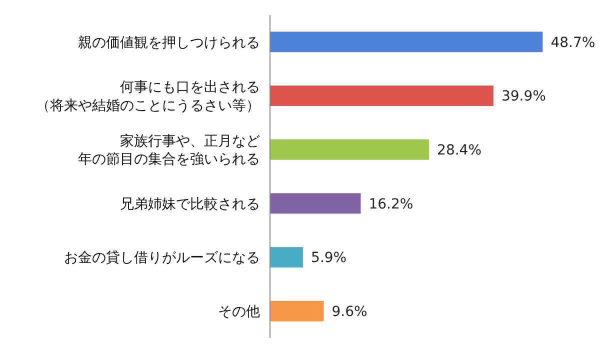 This screenshot has width=600, height=345. Describe the element at coordinates (162, 258) in the screenshot. I see `y-tick-label: お金の貸し借りがルーズになる` at that location.